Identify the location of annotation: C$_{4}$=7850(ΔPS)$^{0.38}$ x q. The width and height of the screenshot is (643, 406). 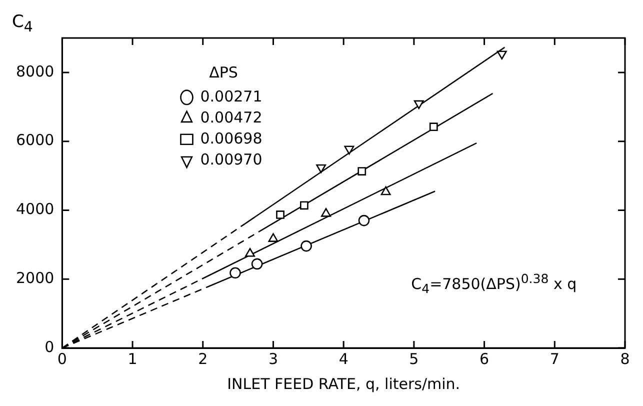
(494, 283).